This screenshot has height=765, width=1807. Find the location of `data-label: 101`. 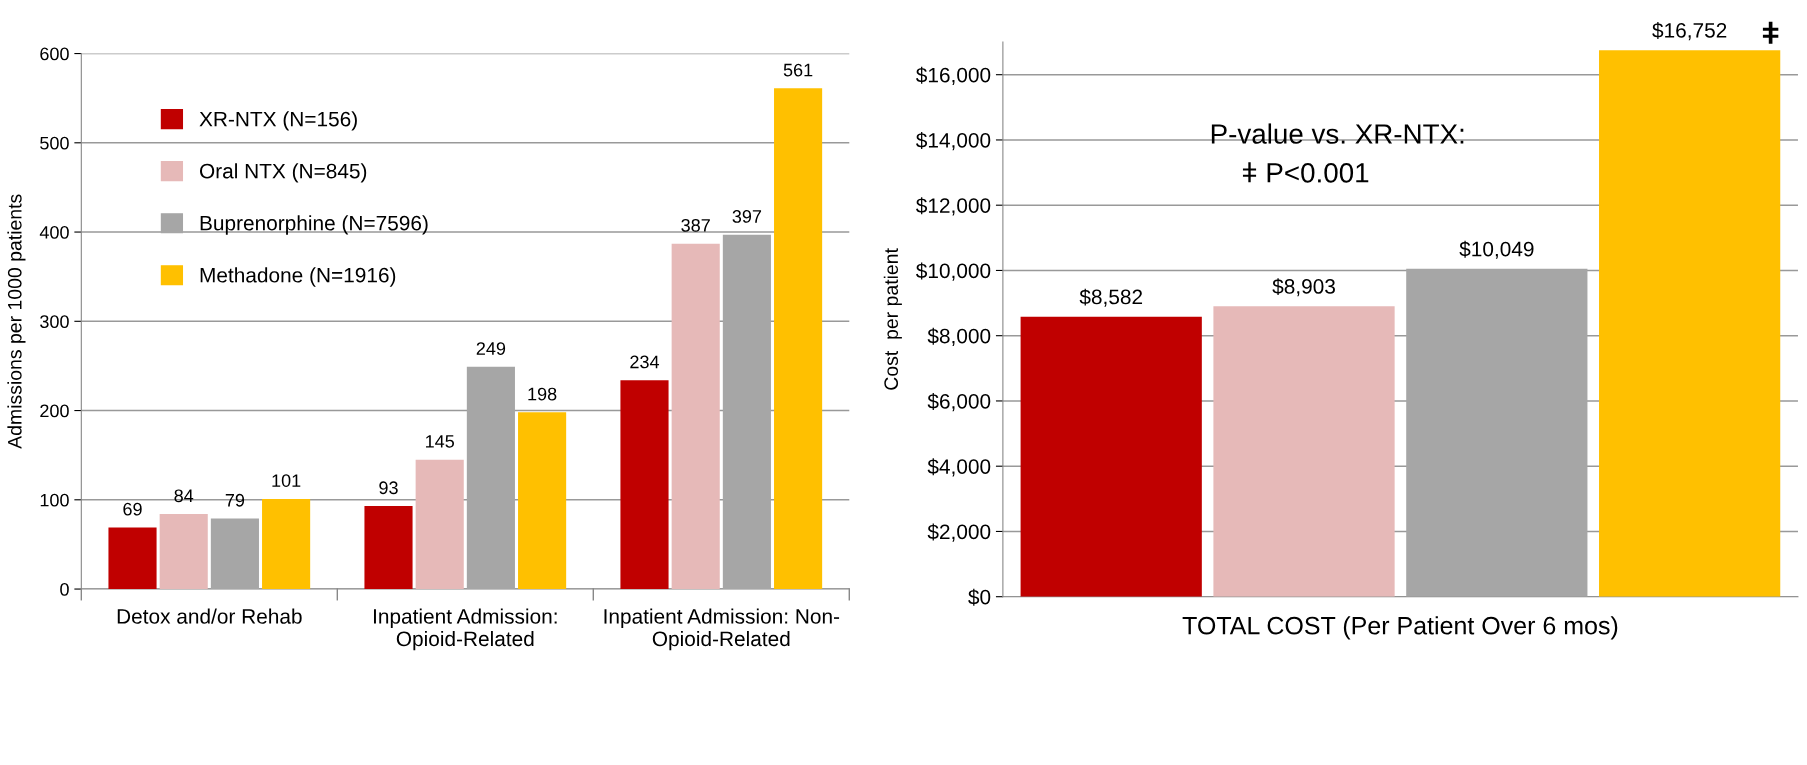

data-label: 101 is located at coordinates (286, 481).